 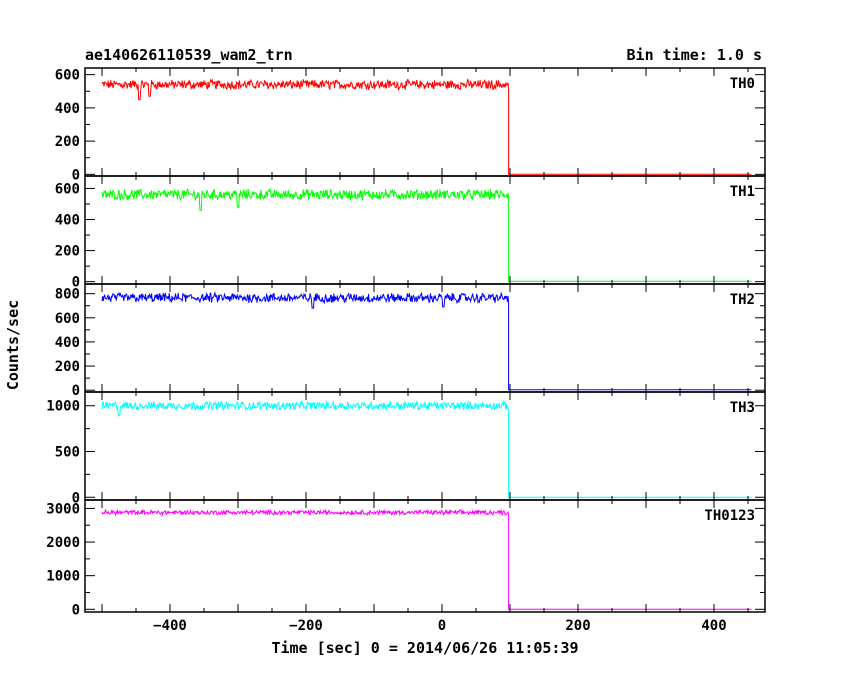 I want to click on x-tick-label: 400, so click(x=713, y=626).